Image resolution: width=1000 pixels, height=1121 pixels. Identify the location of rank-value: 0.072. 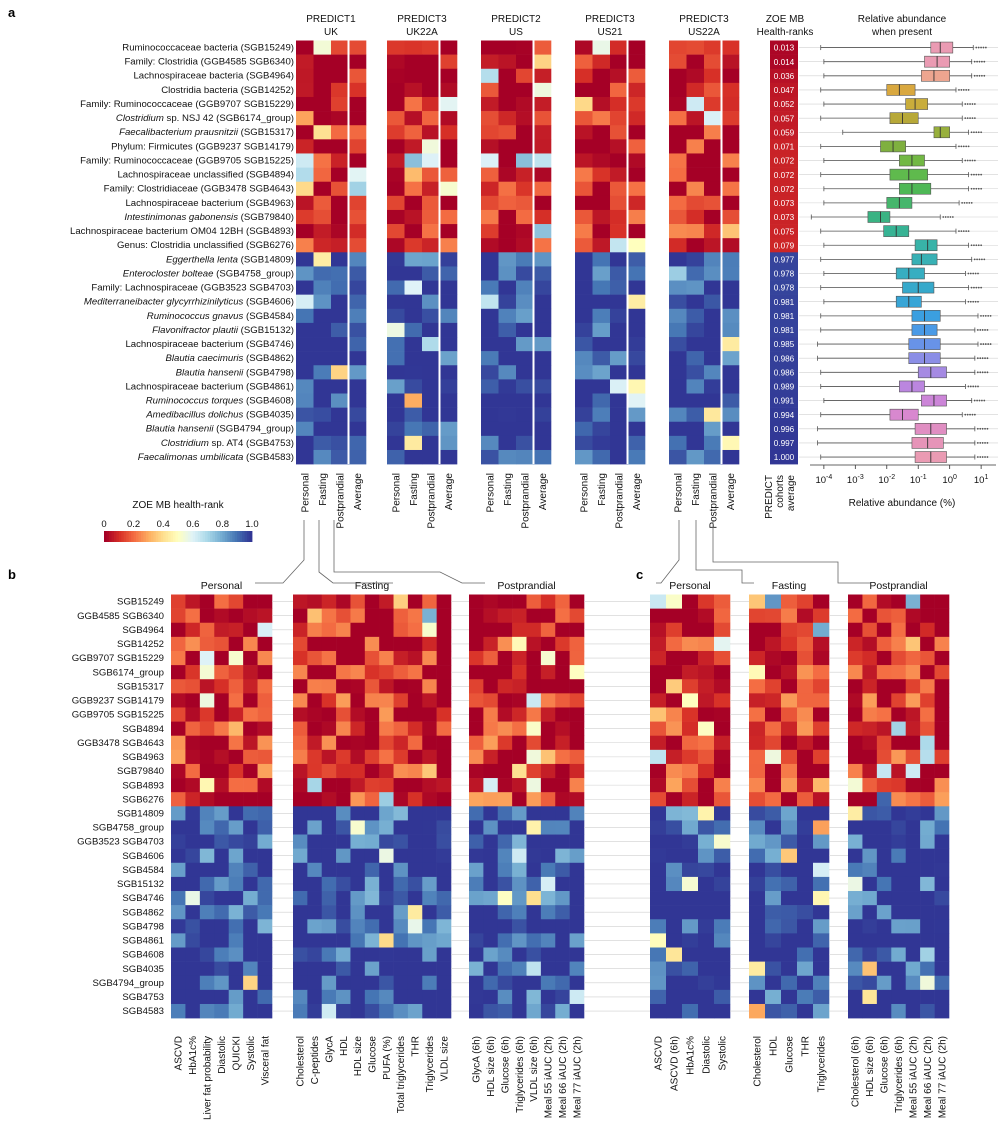
(784, 189).